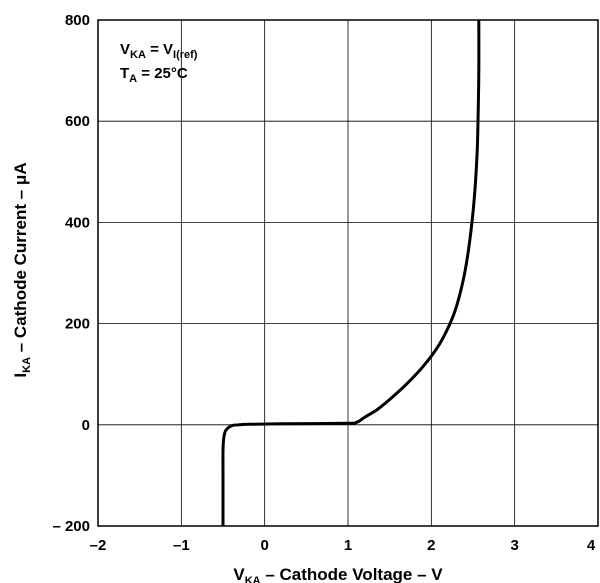 The height and width of the screenshot is (583, 600). I want to click on y-tick-label: 0, so click(86, 425).